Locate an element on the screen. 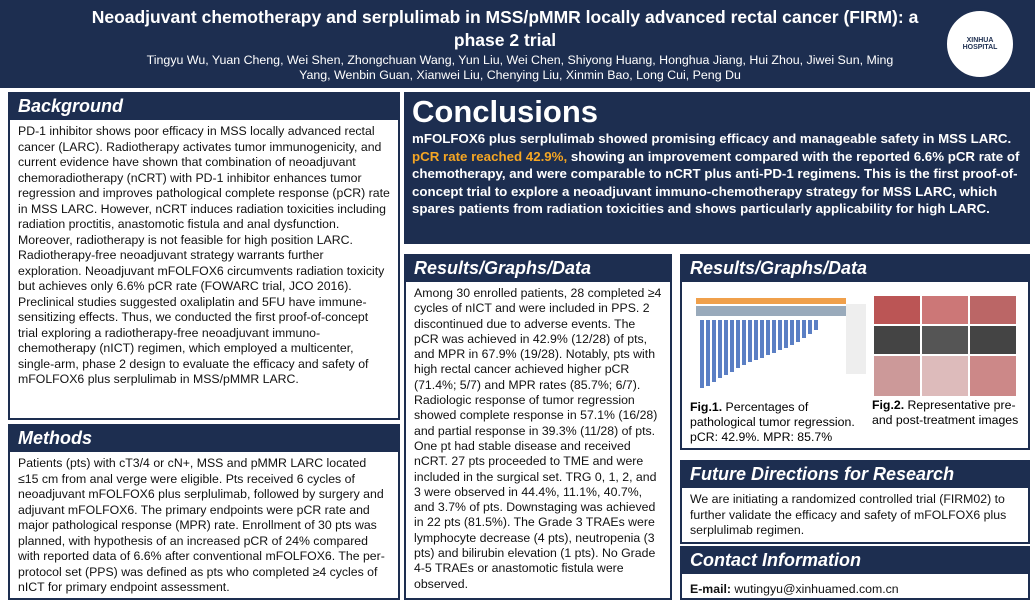 Image resolution: width=1035 pixels, height=606 pixels. section-heading: Contact Information is located at coordinates (855, 561).